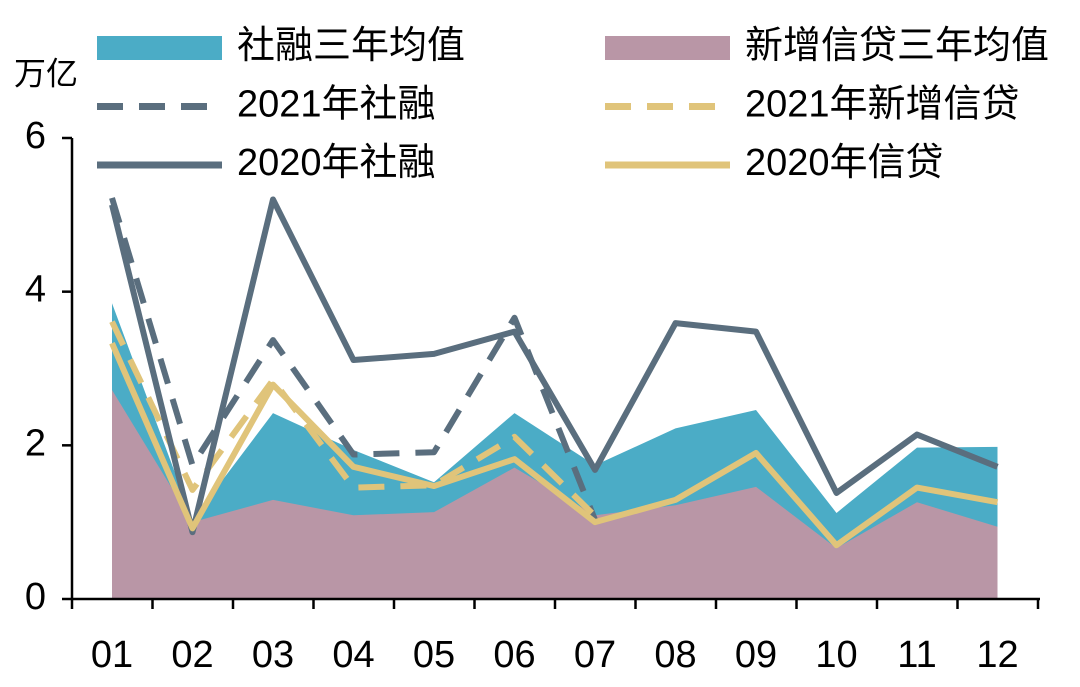 The height and width of the screenshot is (687, 1080). I want to click on y-axis-label: 万亿, so click(46, 73).